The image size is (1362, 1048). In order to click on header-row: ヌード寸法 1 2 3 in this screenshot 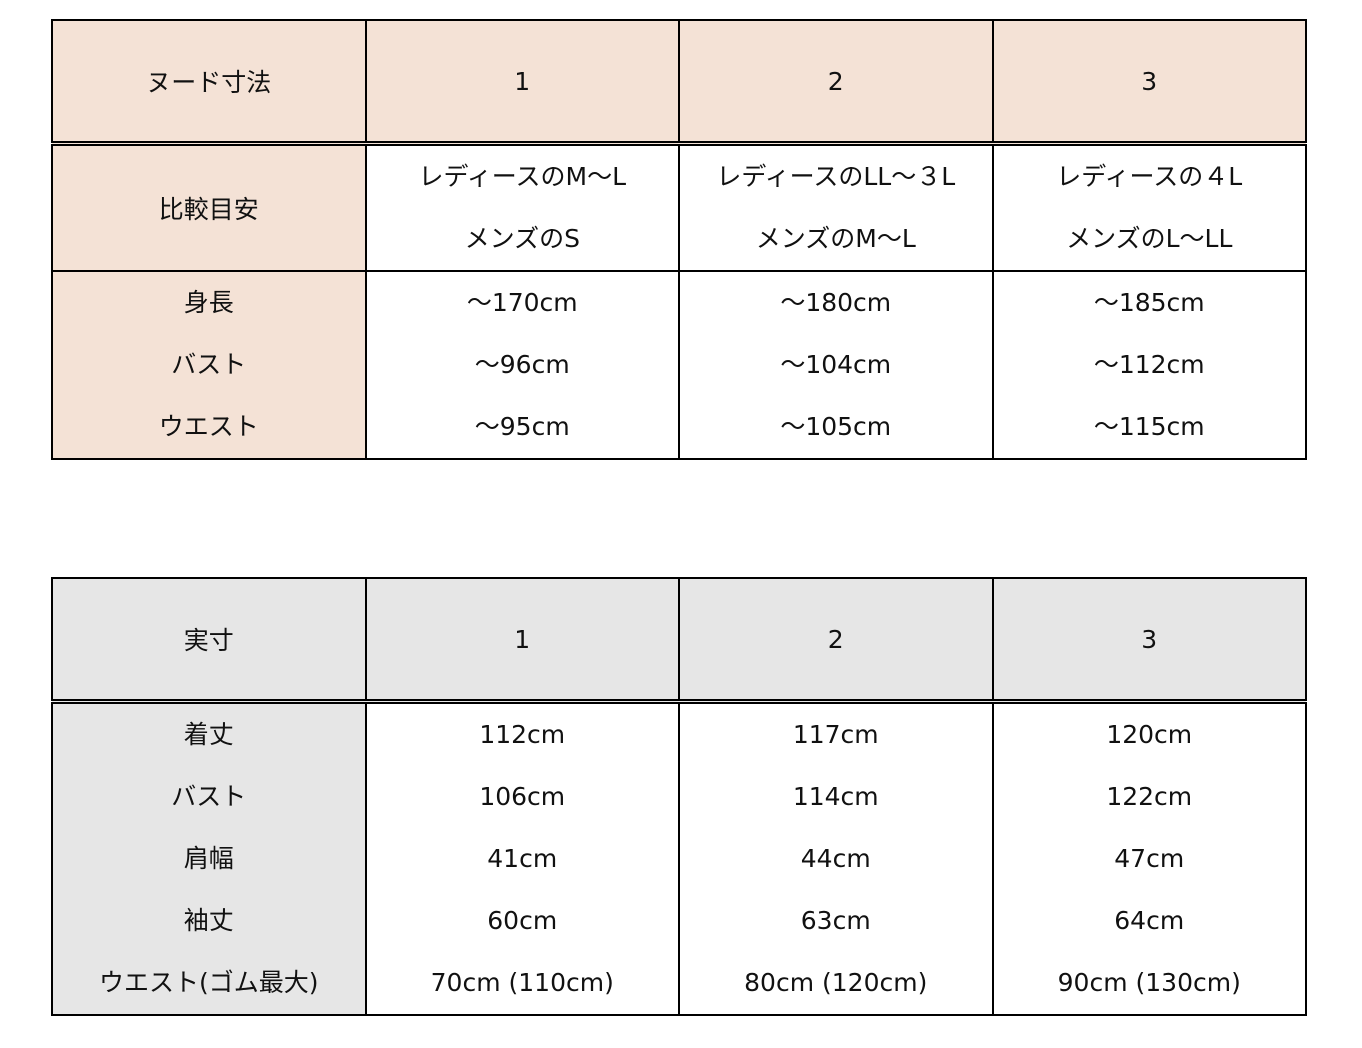, I will do `click(679, 82)`.